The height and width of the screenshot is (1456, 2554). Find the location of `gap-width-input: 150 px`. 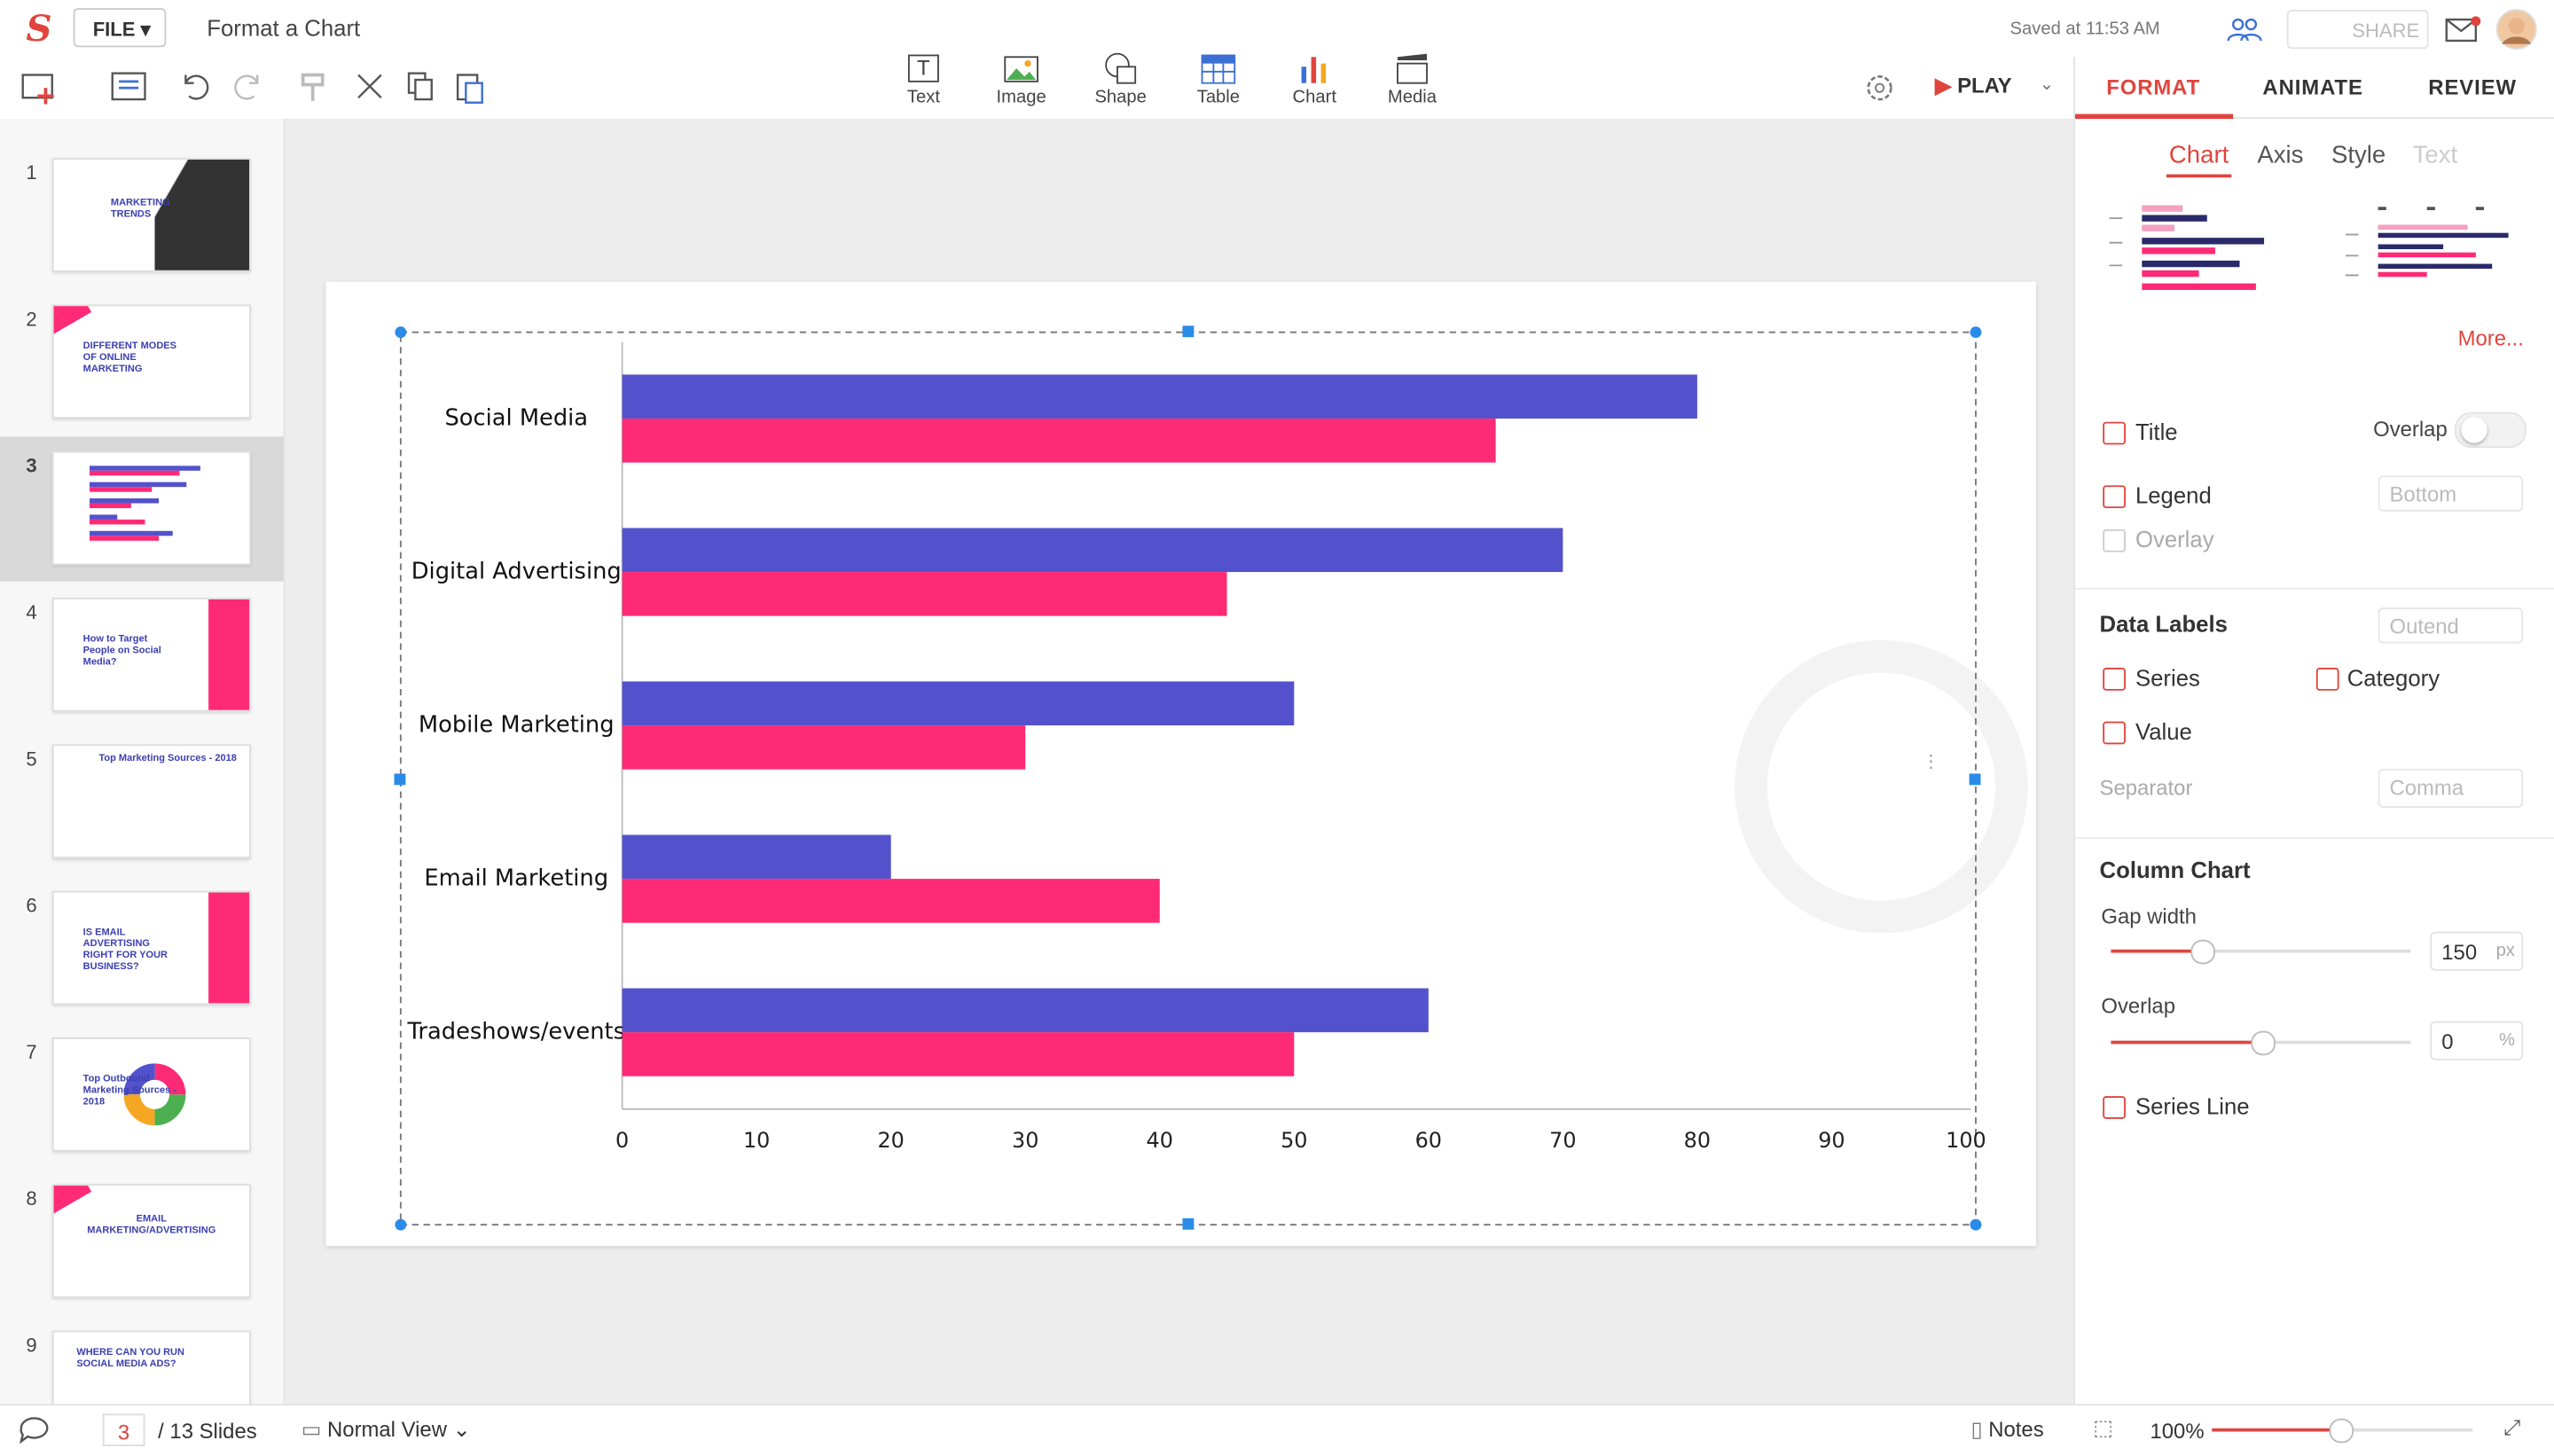

gap-width-input: 150 px is located at coordinates (2477, 951).